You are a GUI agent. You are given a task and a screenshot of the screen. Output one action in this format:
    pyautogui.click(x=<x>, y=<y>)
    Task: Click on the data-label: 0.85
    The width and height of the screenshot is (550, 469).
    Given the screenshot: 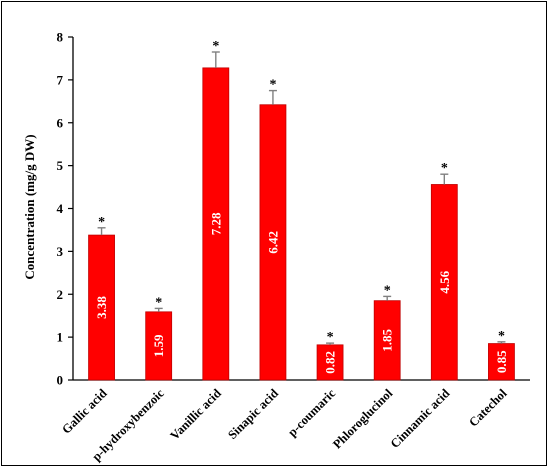 What is the action you would take?
    pyautogui.click(x=501, y=361)
    